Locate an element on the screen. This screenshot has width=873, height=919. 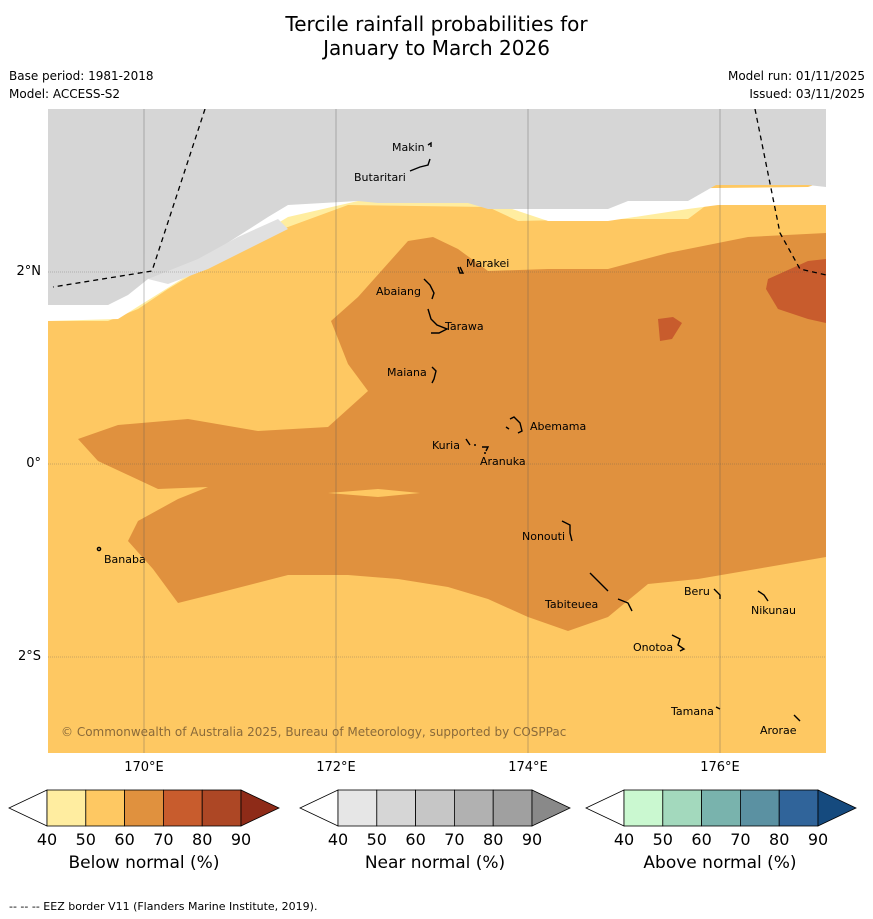
lon-label-176: 176°E is located at coordinates (720, 767).